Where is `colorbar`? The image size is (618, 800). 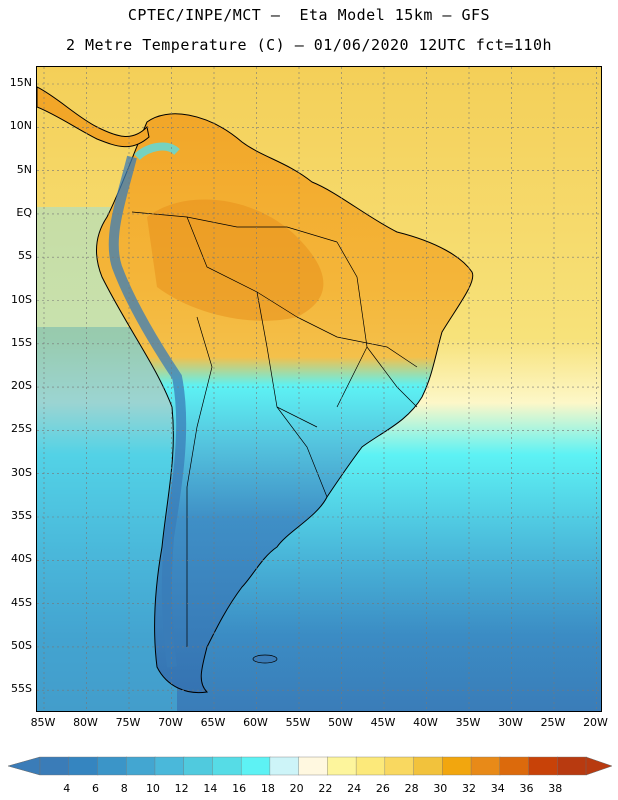
colorbar is located at coordinates (310, 766).